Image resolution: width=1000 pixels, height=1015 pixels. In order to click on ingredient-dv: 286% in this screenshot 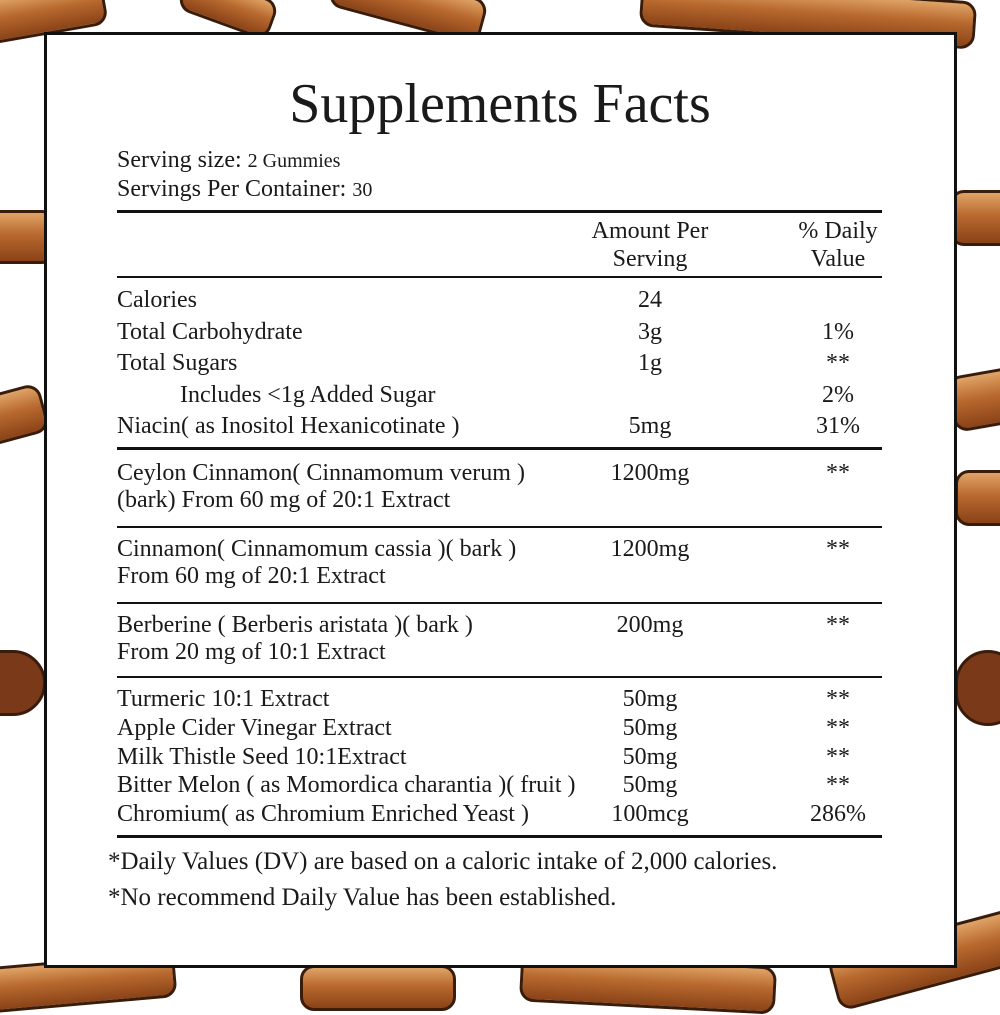, I will do `click(838, 814)`.